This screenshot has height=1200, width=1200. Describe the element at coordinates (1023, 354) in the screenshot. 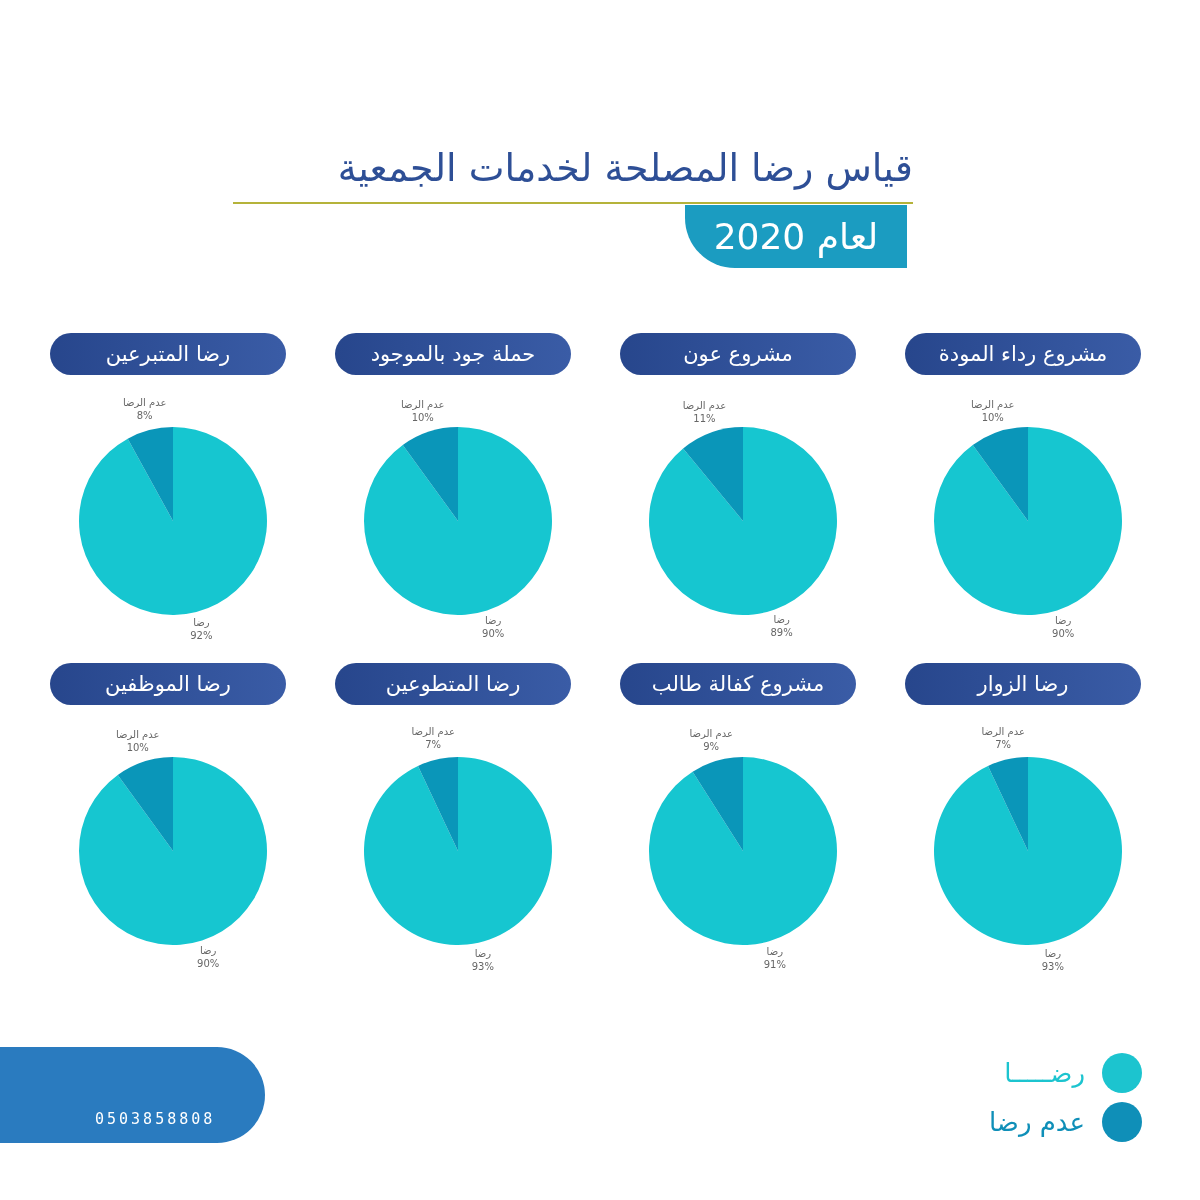

I see `chart-title: مشروع رداء المودة` at that location.